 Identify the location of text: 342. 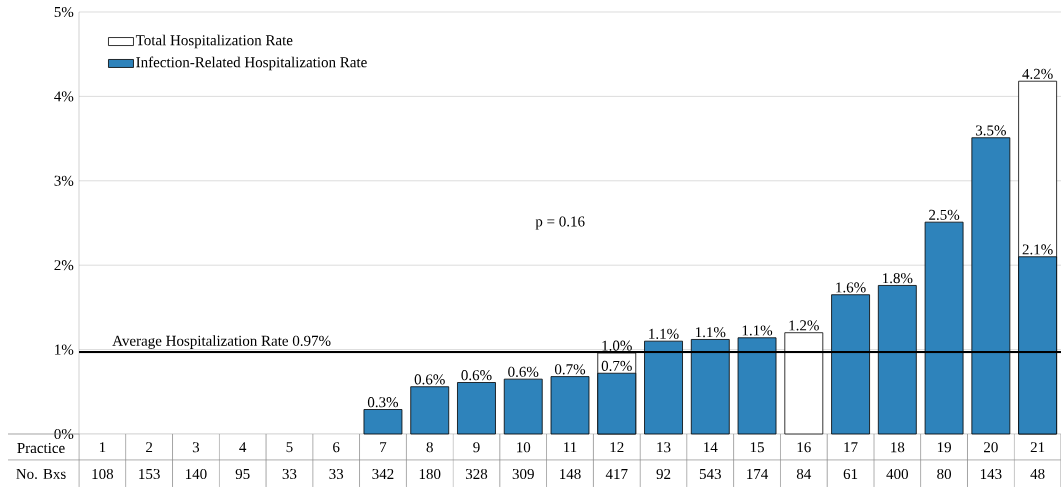
(383, 474).